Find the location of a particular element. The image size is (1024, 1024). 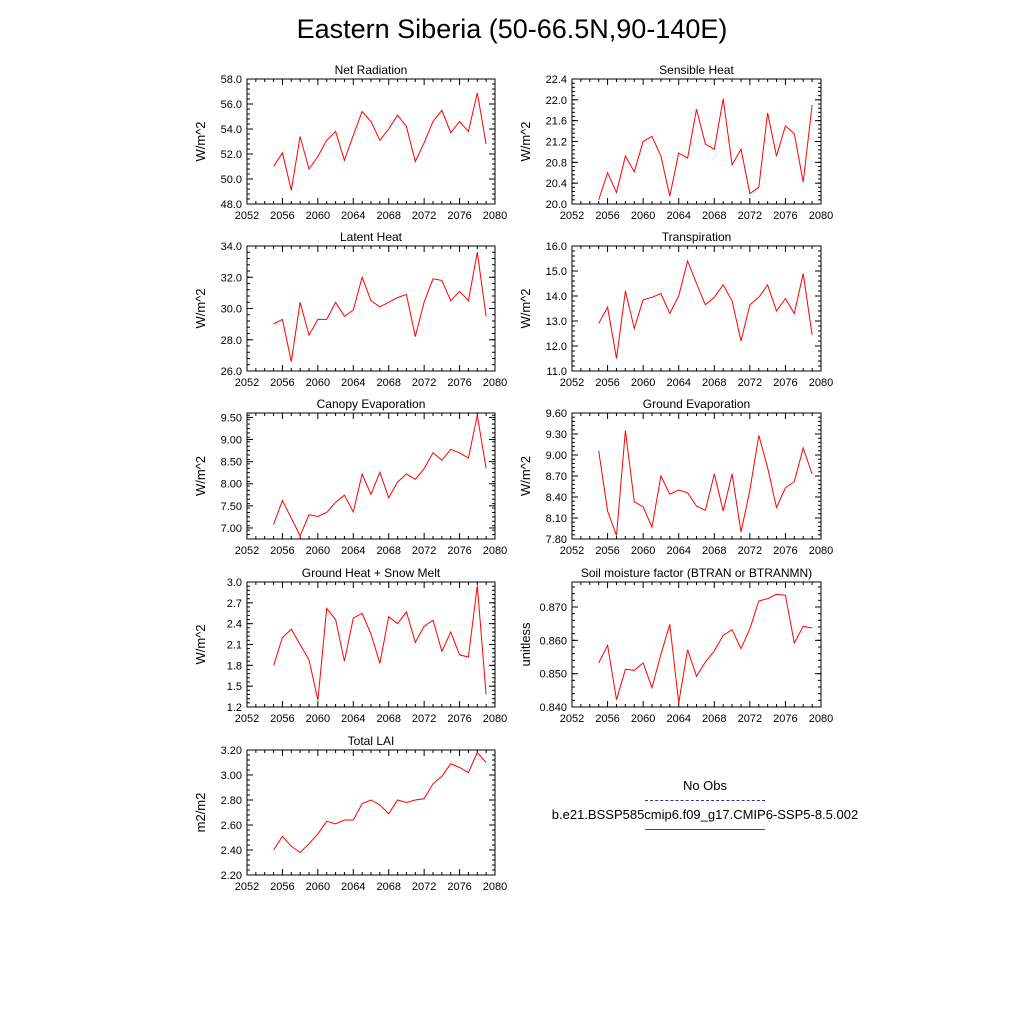

y-tick-label: 0.850 is located at coordinates (553, 675).